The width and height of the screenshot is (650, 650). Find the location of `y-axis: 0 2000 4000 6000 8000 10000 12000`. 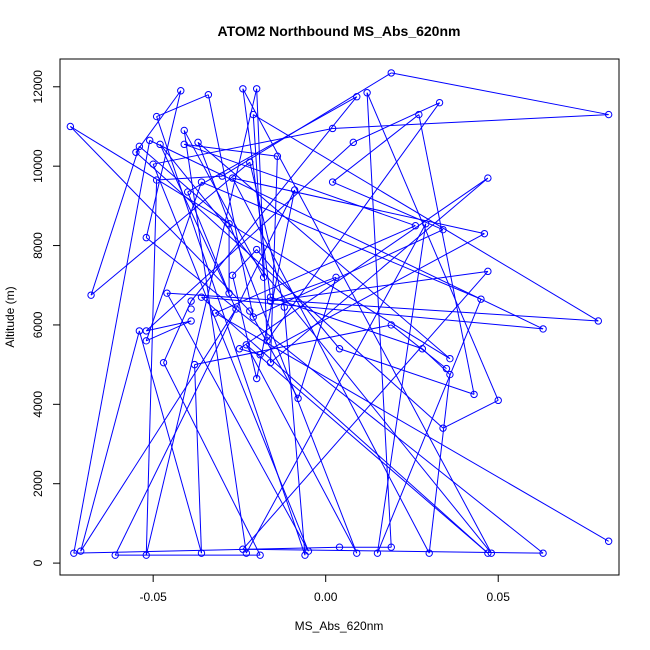

y-axis: 0 2000 4000 6000 8000 10000 12000 is located at coordinates (46, 318).